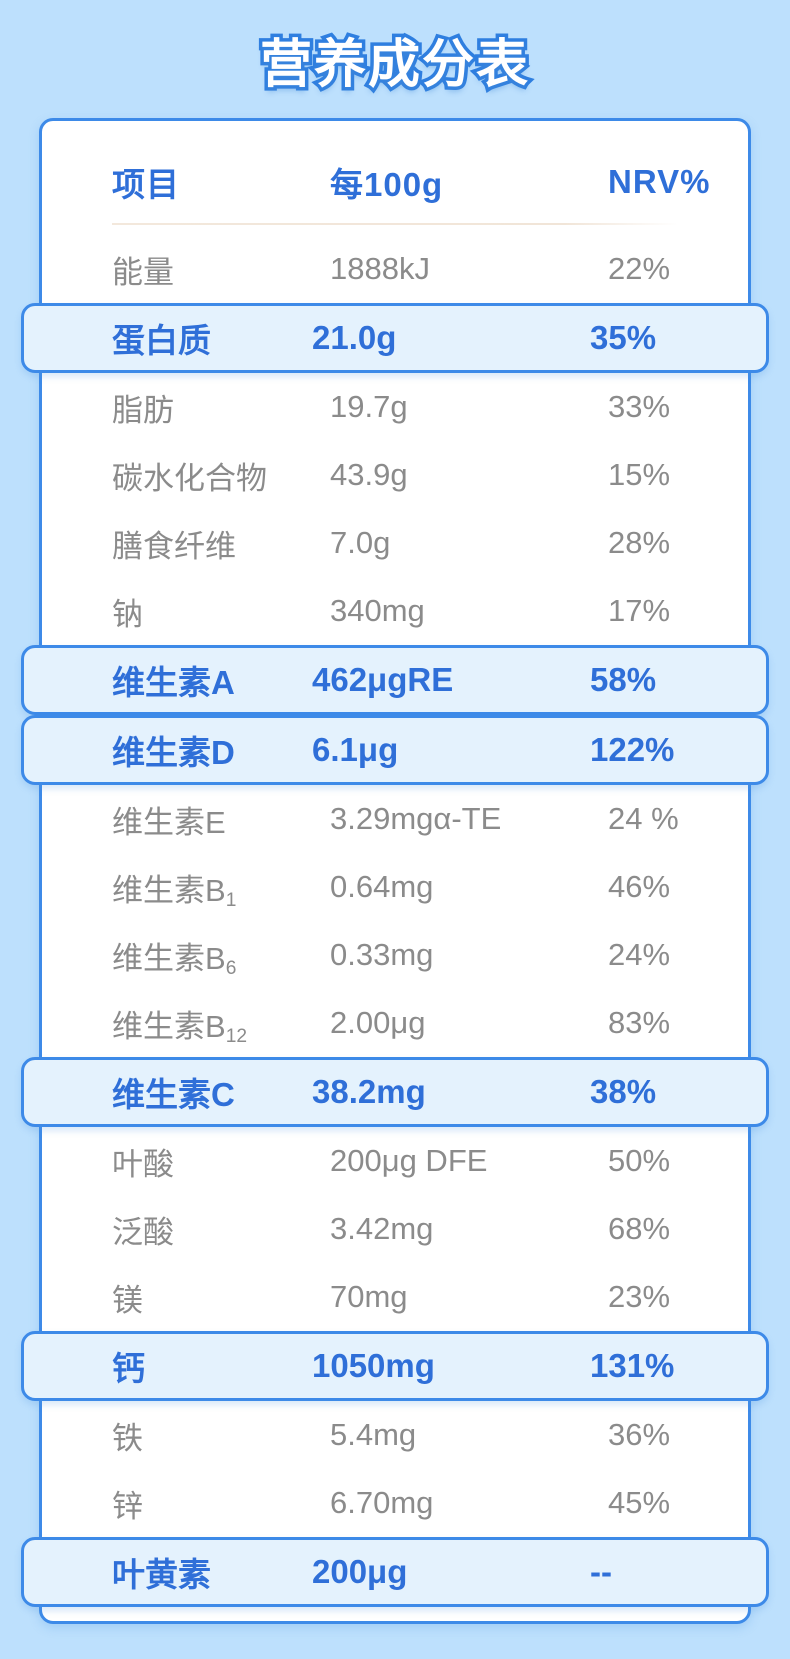  I want to click on row-value-nrv: 33%, so click(639, 406).